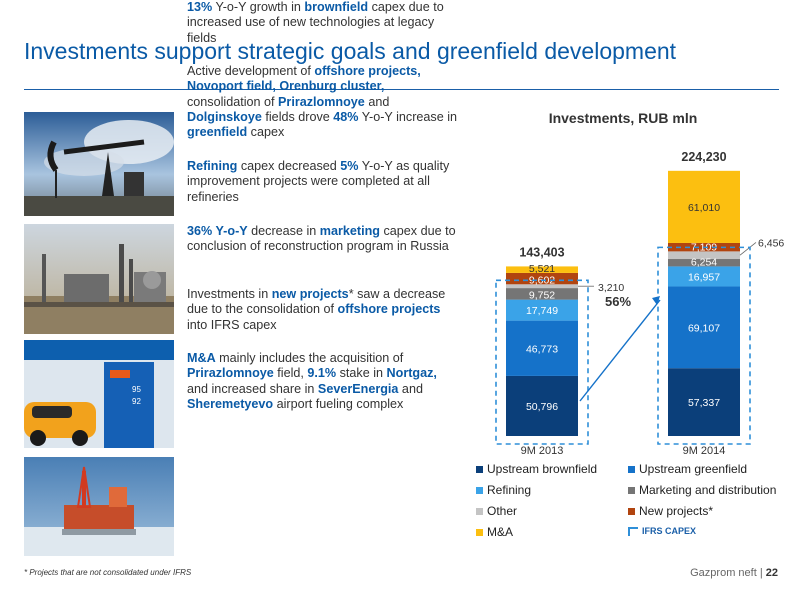  I want to click on legend-item: New projects*, so click(670, 511).